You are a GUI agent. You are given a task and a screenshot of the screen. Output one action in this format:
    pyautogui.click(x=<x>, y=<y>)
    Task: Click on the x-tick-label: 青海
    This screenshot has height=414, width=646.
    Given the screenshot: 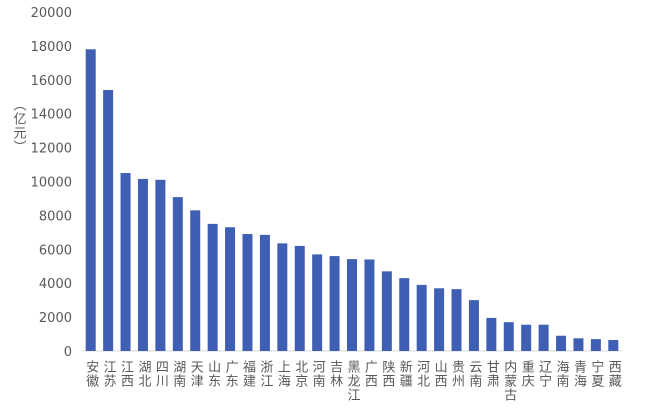 What is the action you would take?
    pyautogui.click(x=579, y=374)
    